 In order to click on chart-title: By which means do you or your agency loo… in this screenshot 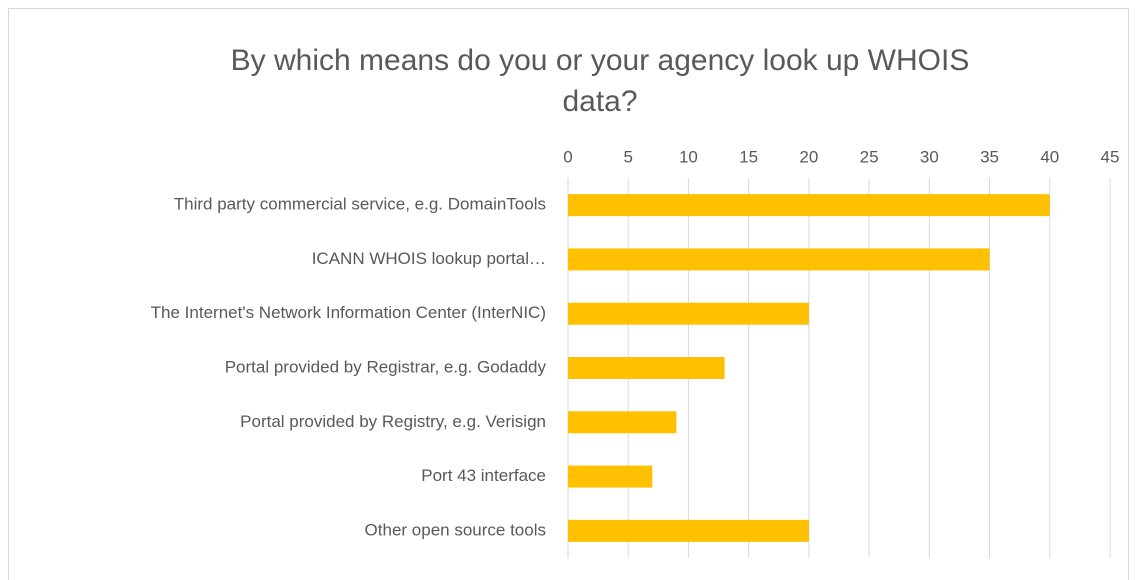, I will do `click(600, 81)`.